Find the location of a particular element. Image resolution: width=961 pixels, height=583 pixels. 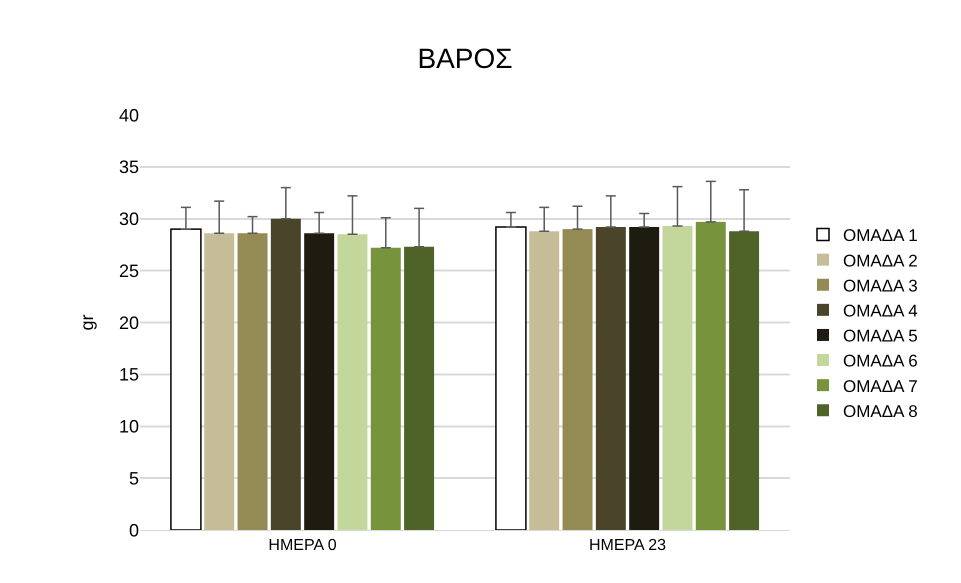

y-tick-label: 5 is located at coordinates (133, 478).